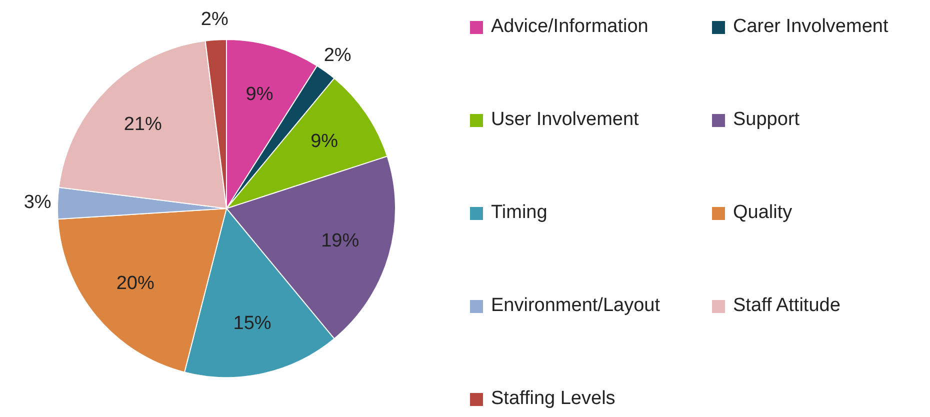 The height and width of the screenshot is (417, 930). I want to click on legend-label: Advice/Information, so click(569, 27).